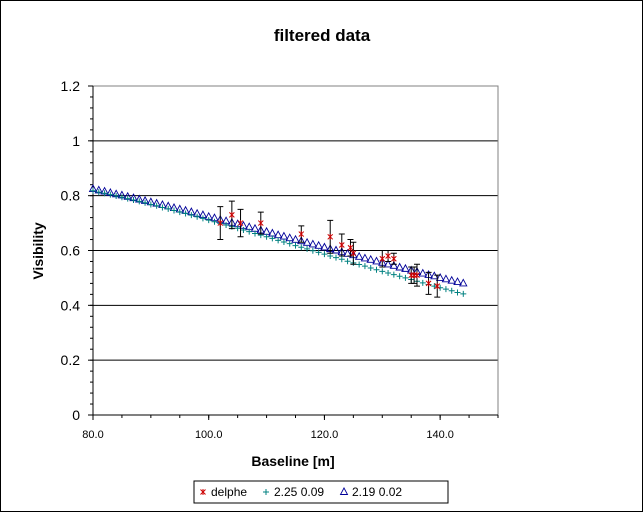 This screenshot has height=512, width=643. I want to click on y-tick-label: 0.8, so click(71, 196).